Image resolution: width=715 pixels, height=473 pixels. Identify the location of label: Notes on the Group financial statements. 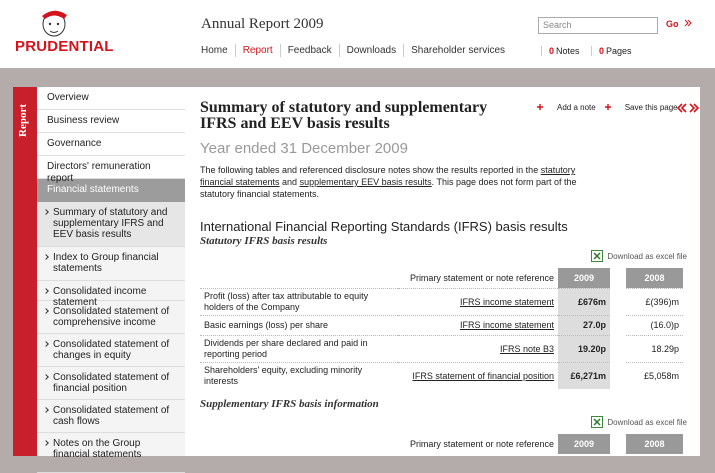
(97, 449).